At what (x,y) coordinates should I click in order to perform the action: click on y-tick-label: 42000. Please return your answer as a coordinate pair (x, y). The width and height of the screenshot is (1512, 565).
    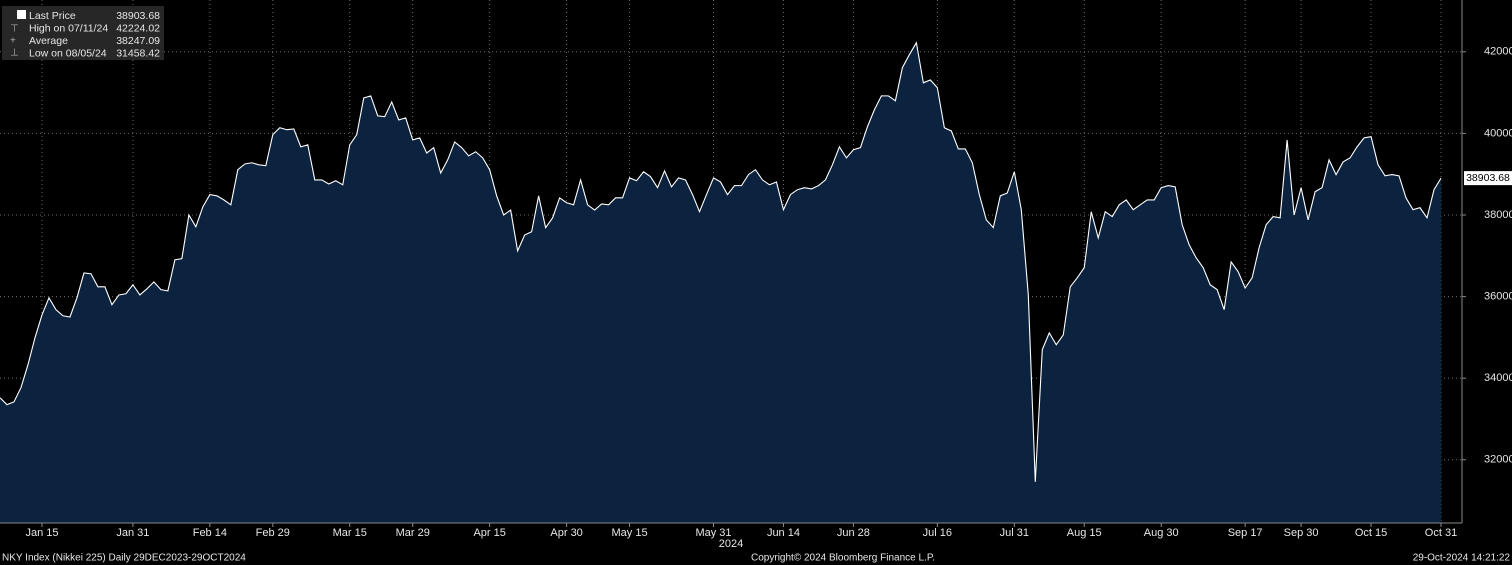
    Looking at the image, I should click on (1498, 52).